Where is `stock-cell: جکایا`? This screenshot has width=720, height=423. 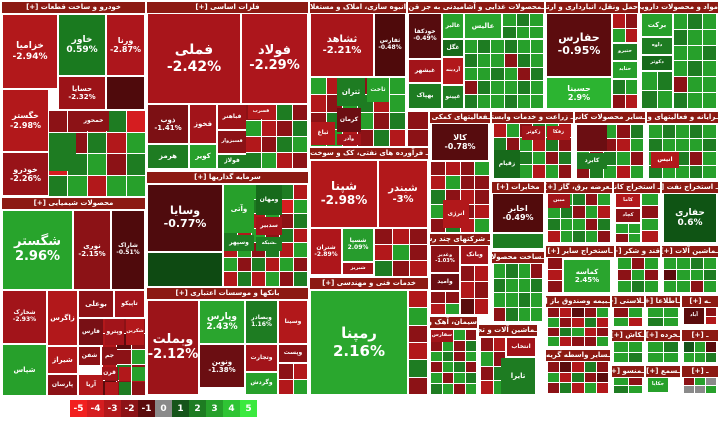 stock-cell: جکایا is located at coordinates (658, 385).